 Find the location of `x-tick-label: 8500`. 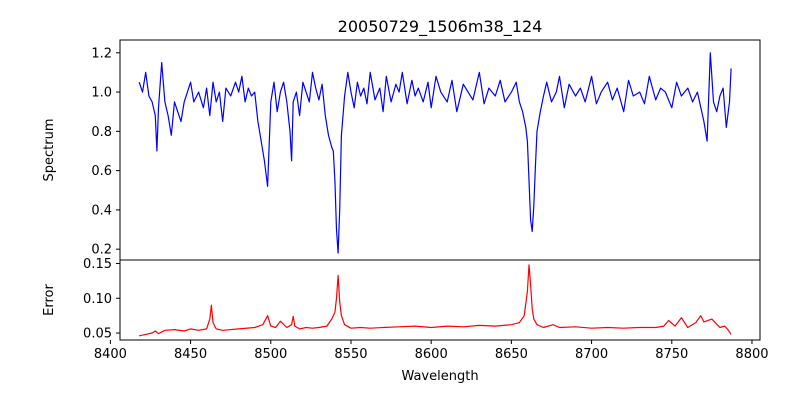

x-tick-label: 8500 is located at coordinates (270, 354).